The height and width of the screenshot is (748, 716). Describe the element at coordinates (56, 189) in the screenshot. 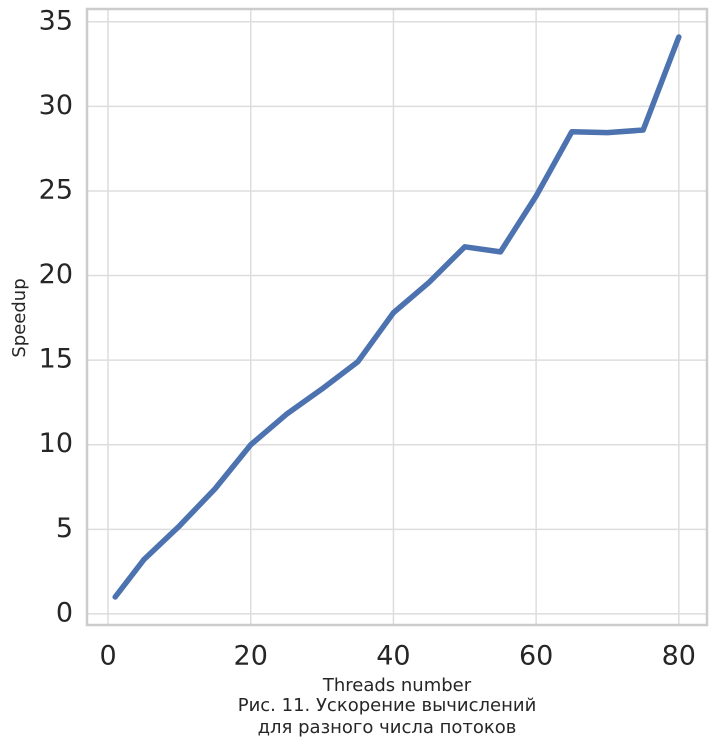

I see `y-tick-label: 25` at that location.